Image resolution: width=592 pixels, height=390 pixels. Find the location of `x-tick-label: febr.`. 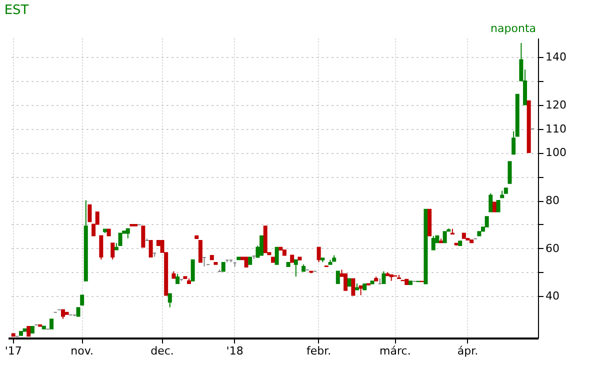

x-tick-label: febr. is located at coordinates (319, 351).